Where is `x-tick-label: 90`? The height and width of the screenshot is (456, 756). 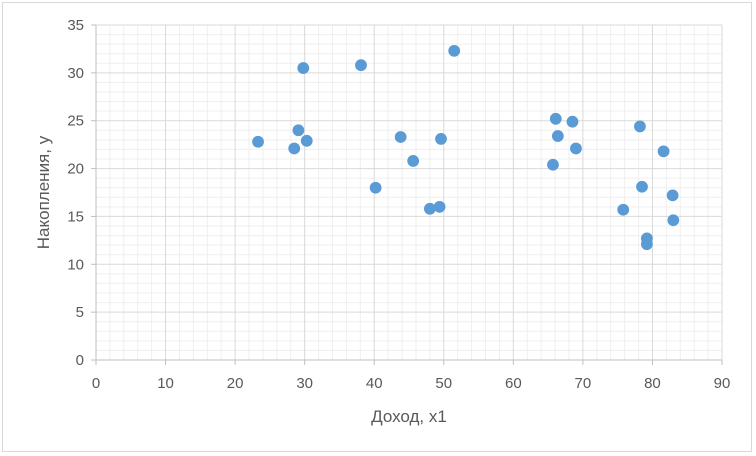 x-tick-label: 90 is located at coordinates (722, 383).